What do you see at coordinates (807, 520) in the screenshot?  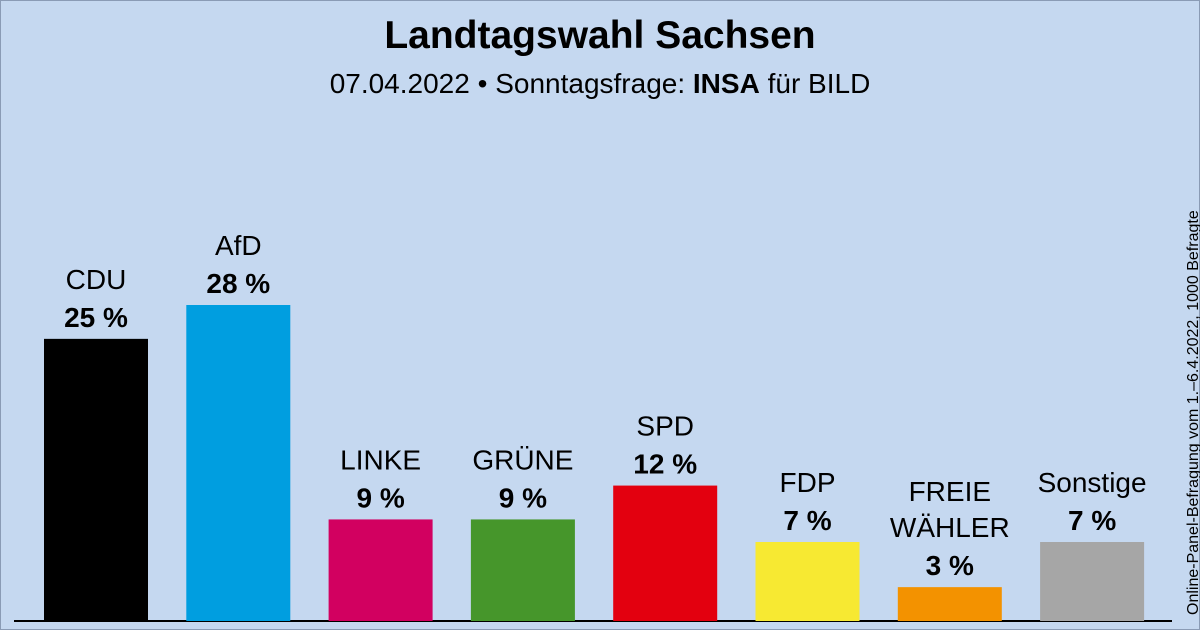 I see `value-label-fdp: 7 %` at bounding box center [807, 520].